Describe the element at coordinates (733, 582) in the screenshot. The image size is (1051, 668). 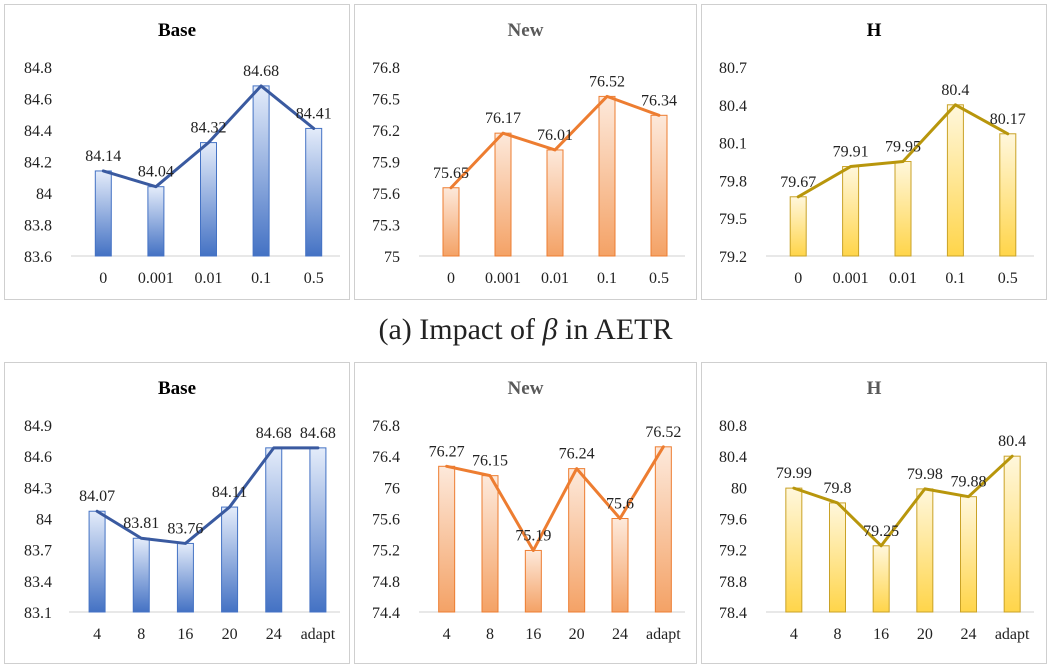
I see `y-tick-label: 78.8` at that location.